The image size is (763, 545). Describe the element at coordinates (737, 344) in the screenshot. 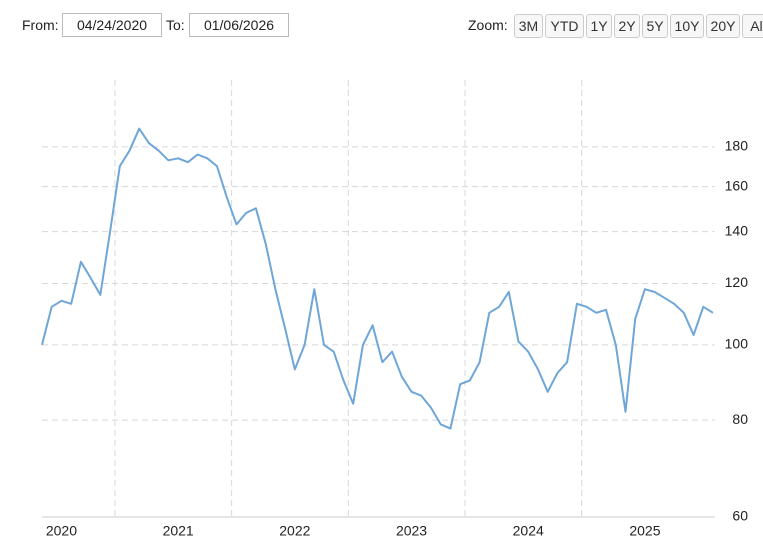

I see `y-tick-label: 100` at that location.